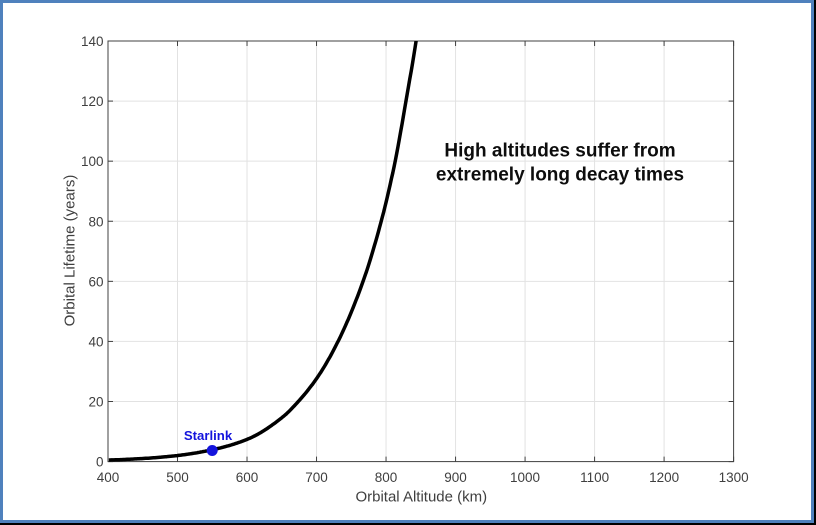 The height and width of the screenshot is (525, 816). I want to click on svg-text: 20, so click(95, 402).